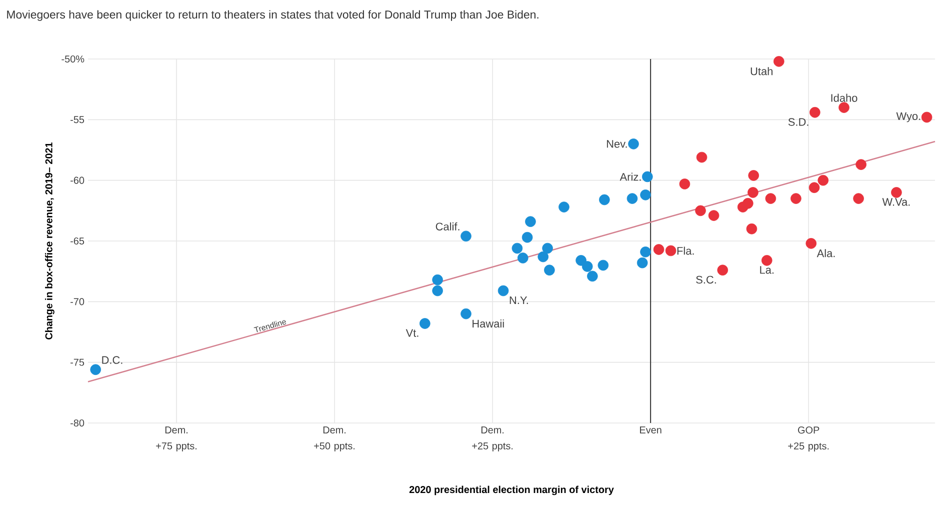 This screenshot has width=943, height=506. I want to click on x-tick-label: Dem. +50 ppts., so click(334, 439).